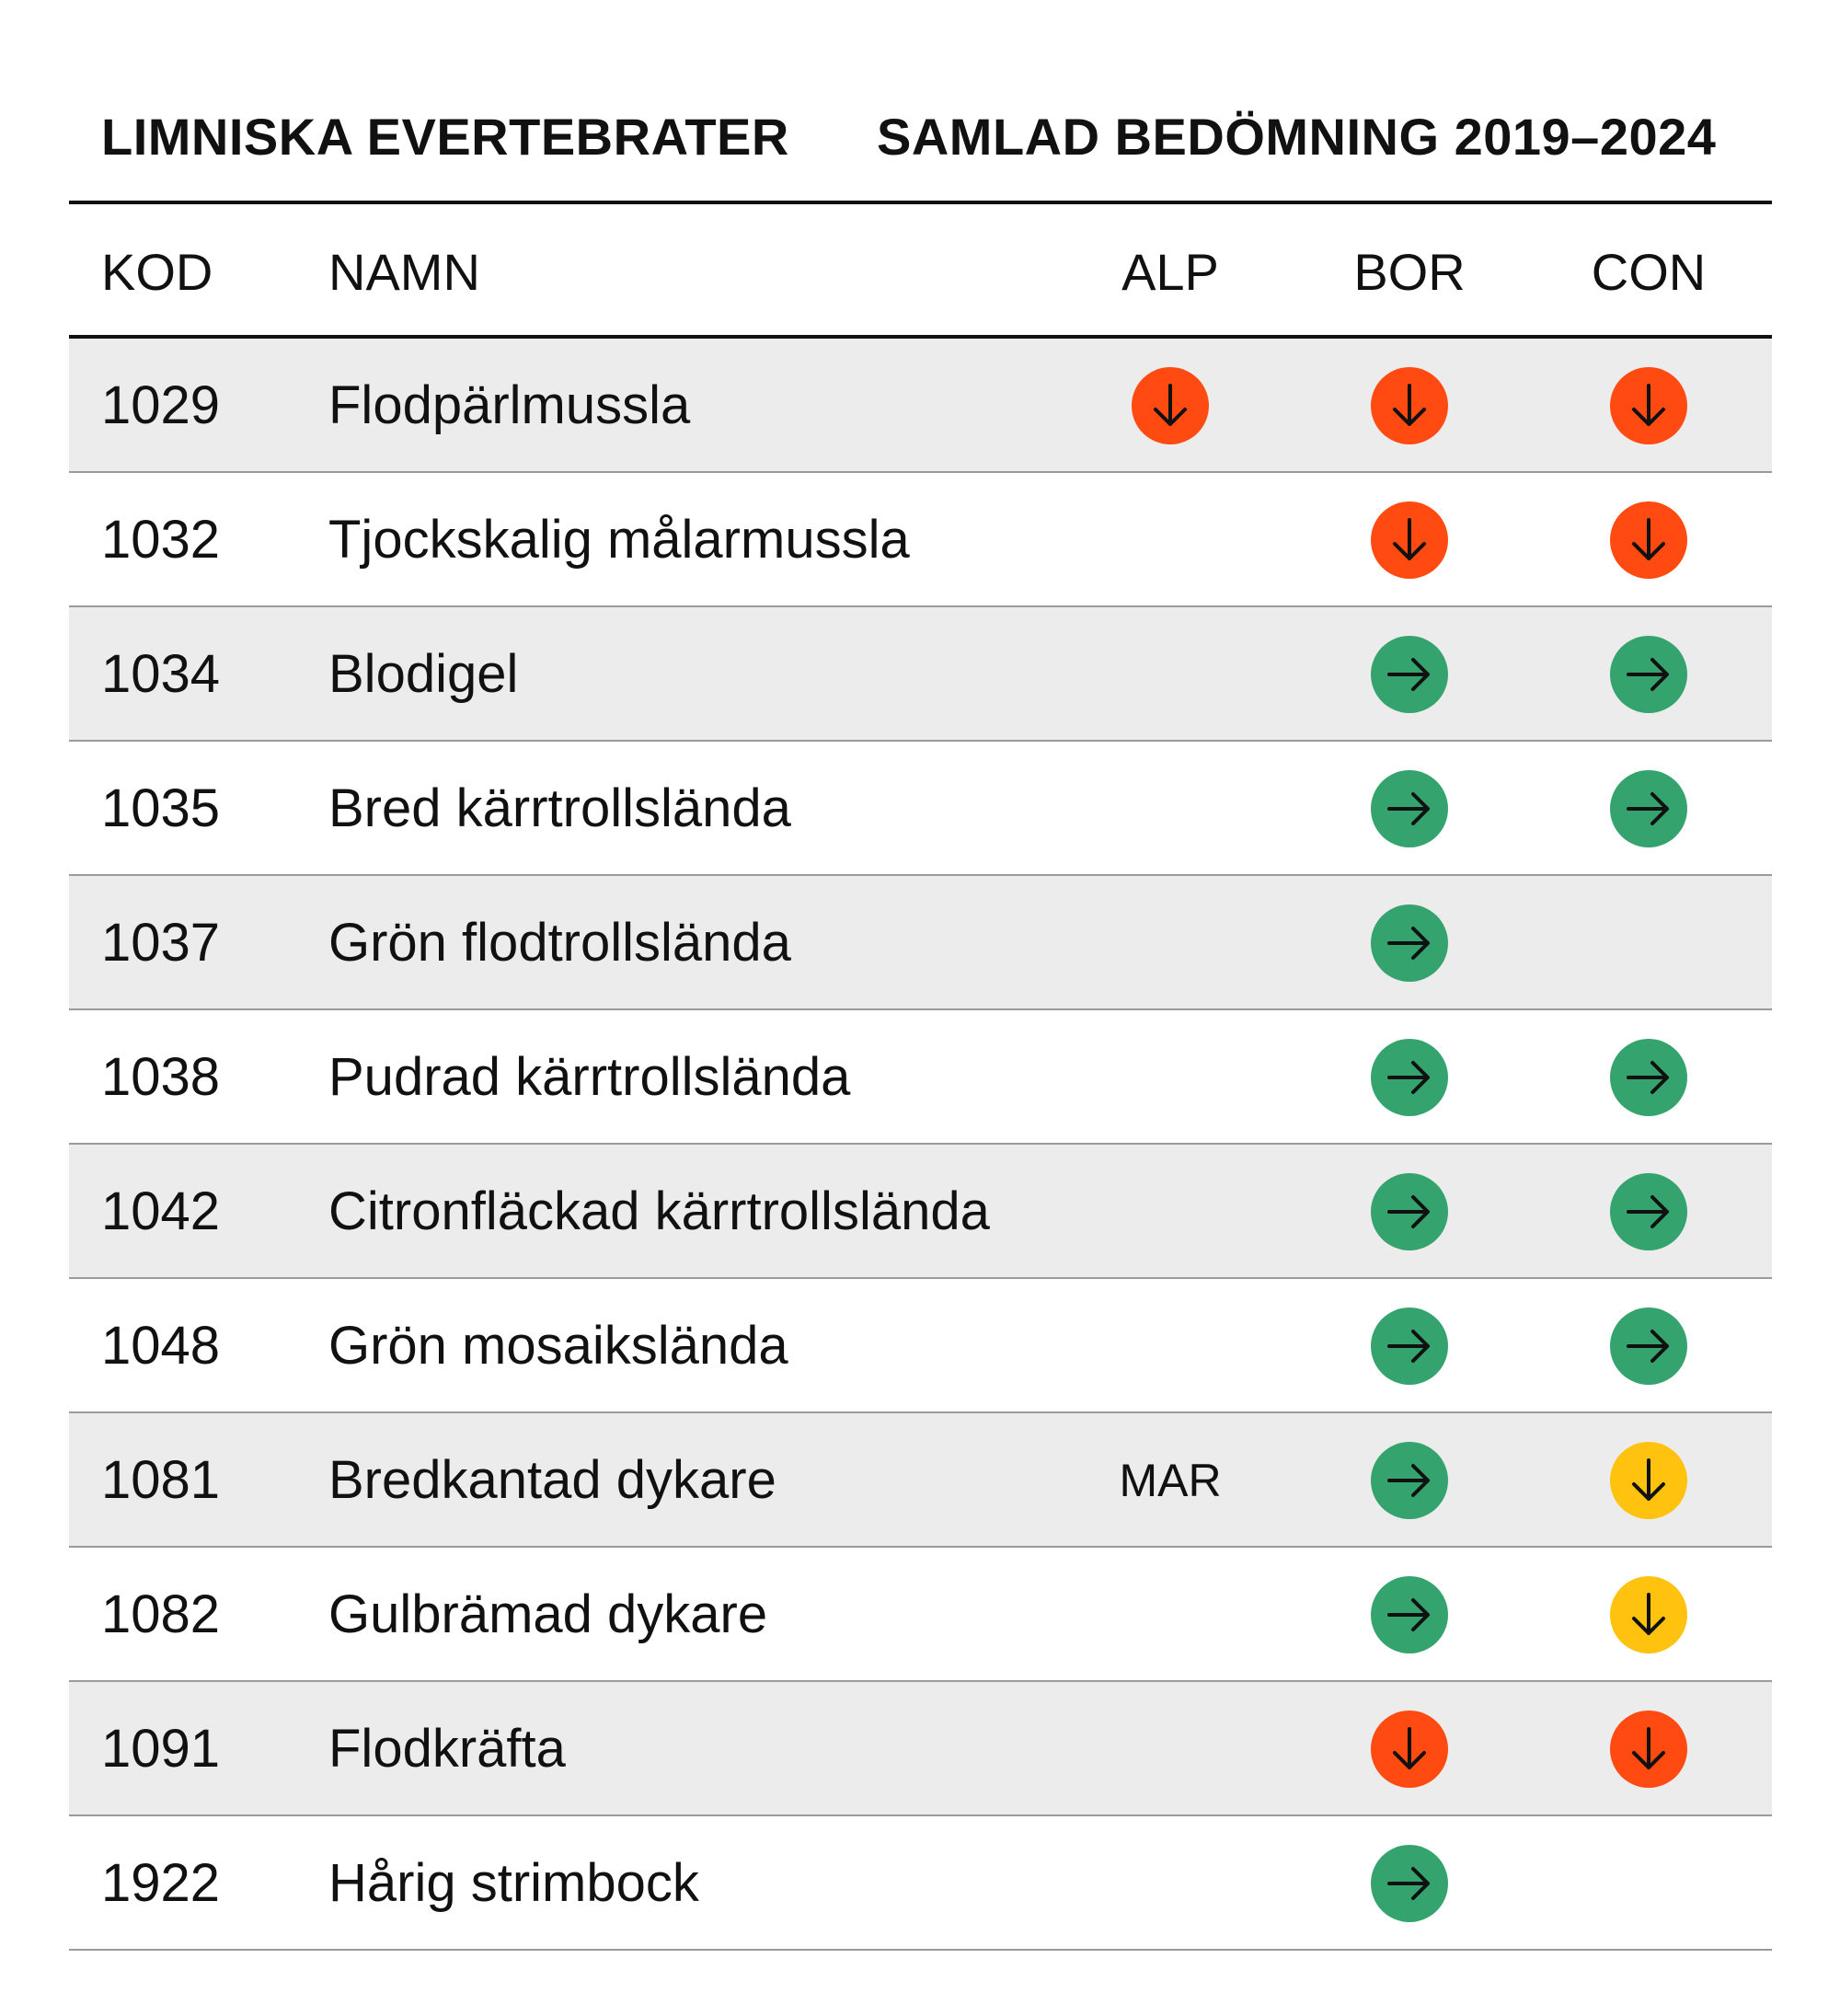 This screenshot has height=2016, width=1840. What do you see at coordinates (659, 1211) in the screenshot?
I see `species-name: Citronfläckad kärrtrollslända` at bounding box center [659, 1211].